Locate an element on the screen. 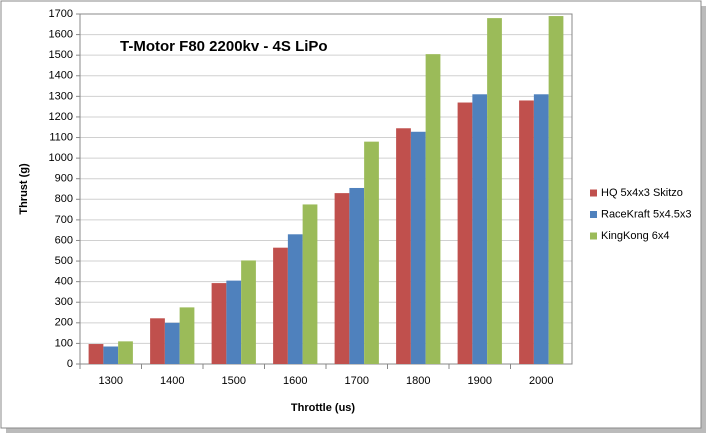  x-tick-label: 1300 is located at coordinates (111, 381).